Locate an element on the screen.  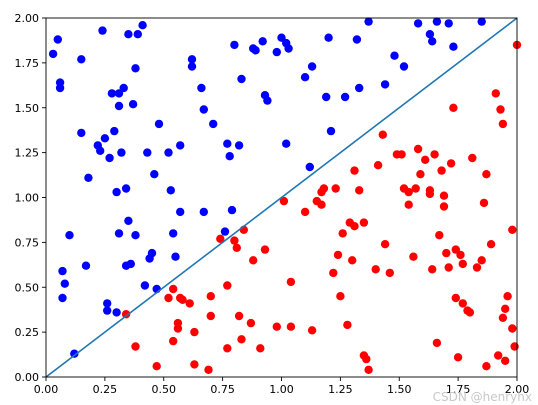
y-axis: 0.00 0.25 0.50 0.75 1.00 1.25 1.50 1.75 2.00 is located at coordinates (30, 198).